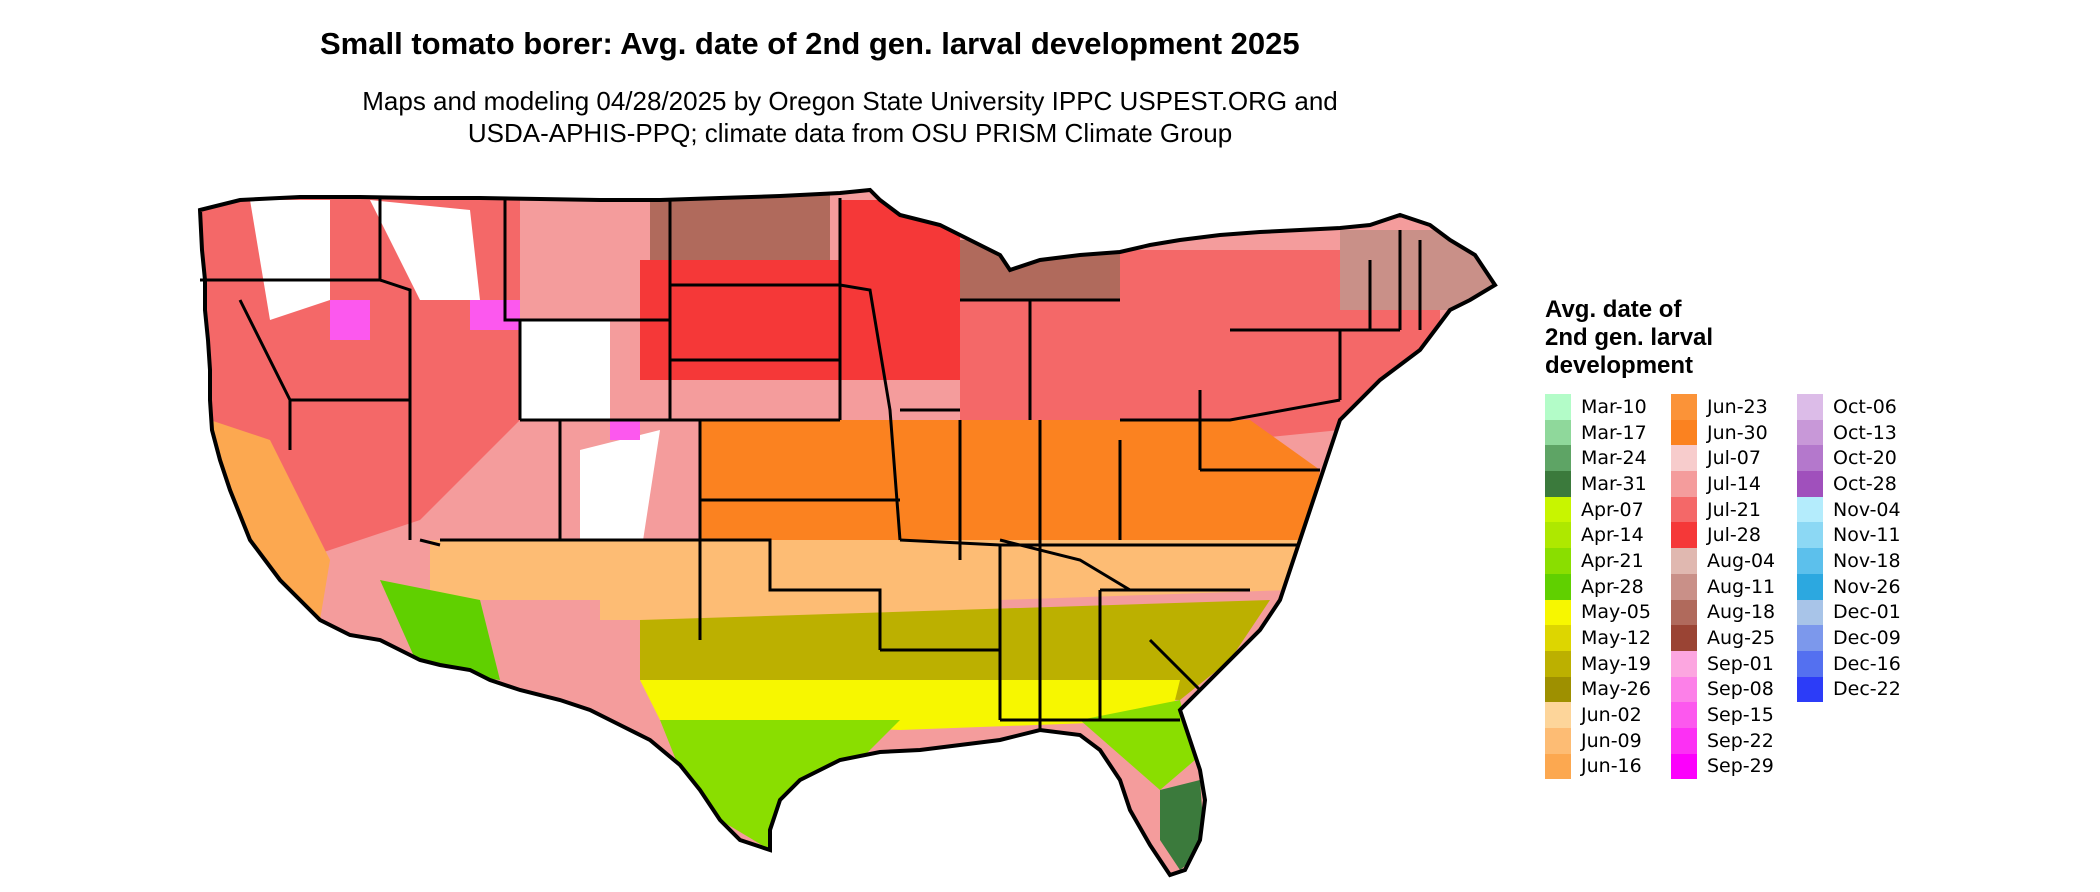  What do you see at coordinates (1849, 484) in the screenshot?
I see `legend-item: Oct-28` at bounding box center [1849, 484].